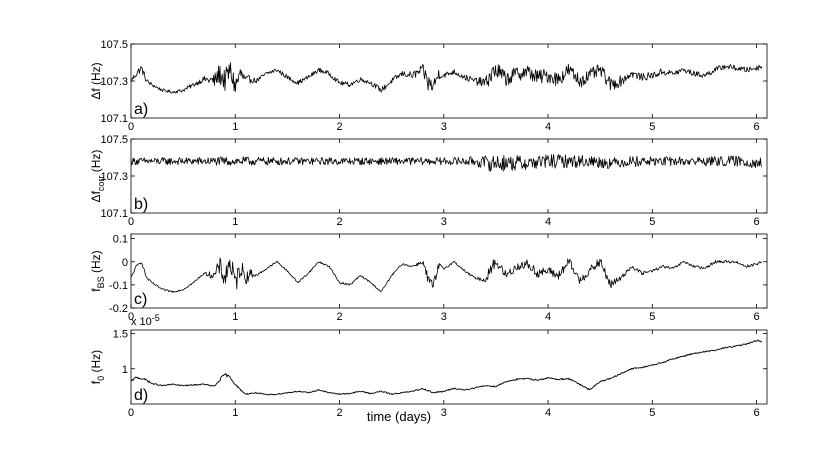 The width and height of the screenshot is (835, 472). Describe the element at coordinates (125, 370) in the screenshot. I see `y-tick-label: 1` at that location.